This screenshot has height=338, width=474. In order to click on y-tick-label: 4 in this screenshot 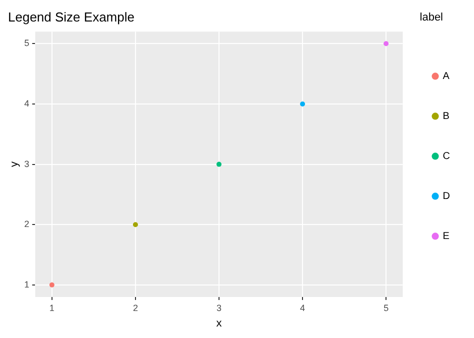, I will do `click(27, 103)`.